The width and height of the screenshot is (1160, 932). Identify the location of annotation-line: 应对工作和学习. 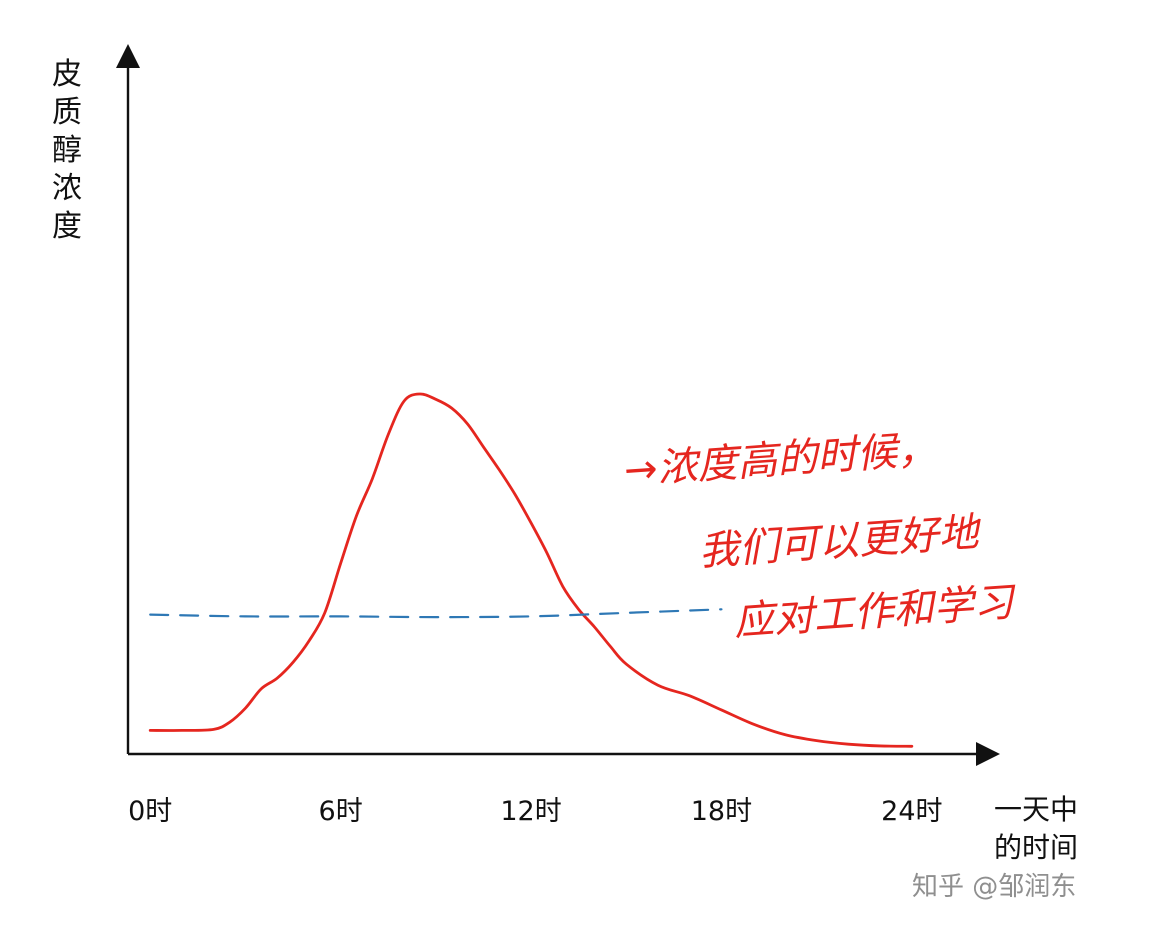
(875, 612).